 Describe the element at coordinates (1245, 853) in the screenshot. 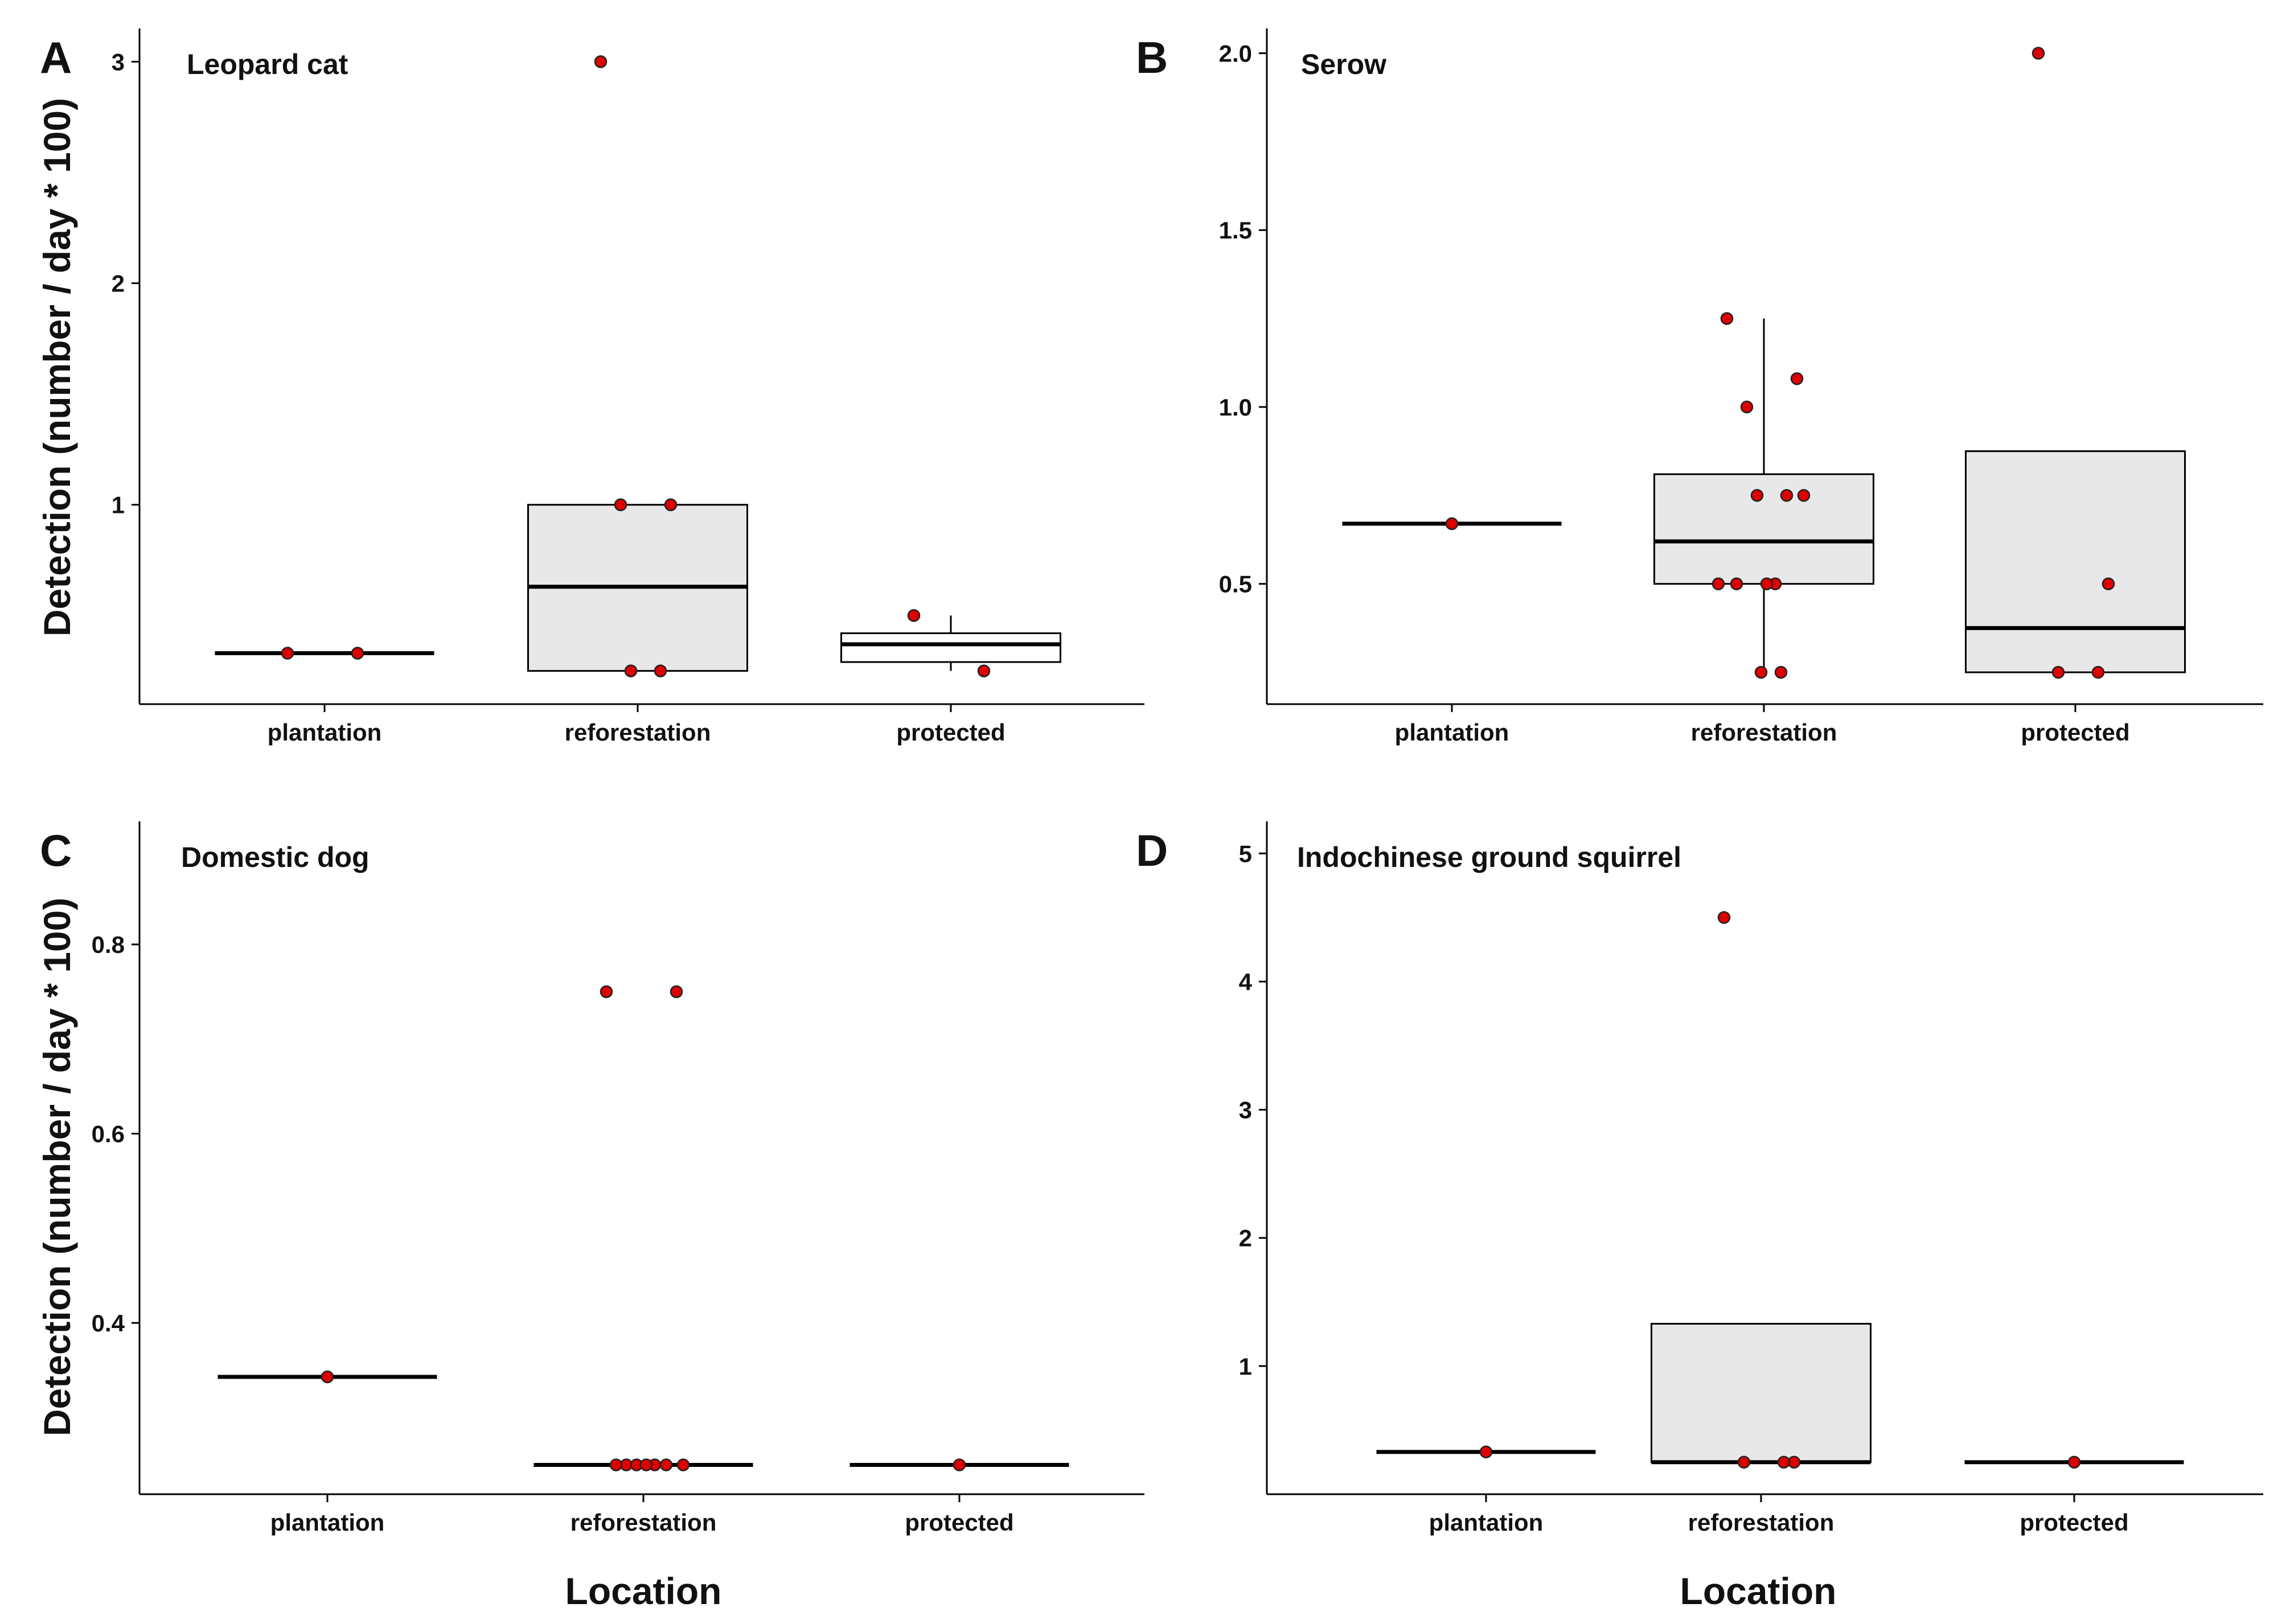

I see `y-tick-label: 5` at that location.